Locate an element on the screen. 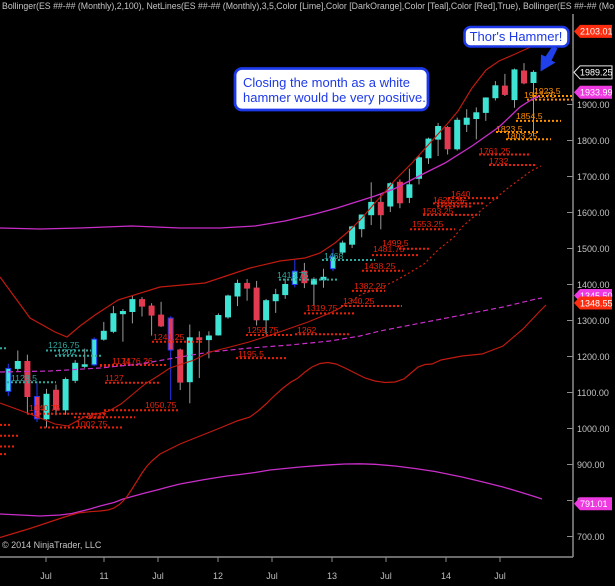 Image resolution: width=615 pixels, height=586 pixels. svg-text: 1200.00 is located at coordinates (593, 357).